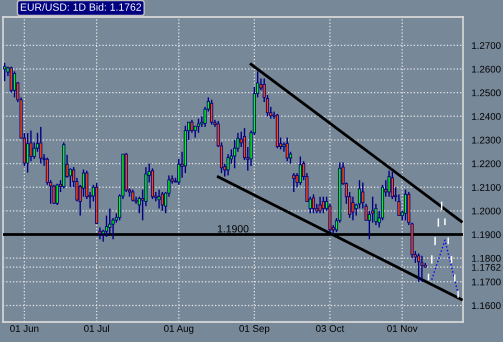 The width and height of the screenshot is (503, 342). Describe the element at coordinates (486, 116) in the screenshot. I see `y-tick-label: 1.2400` at that location.